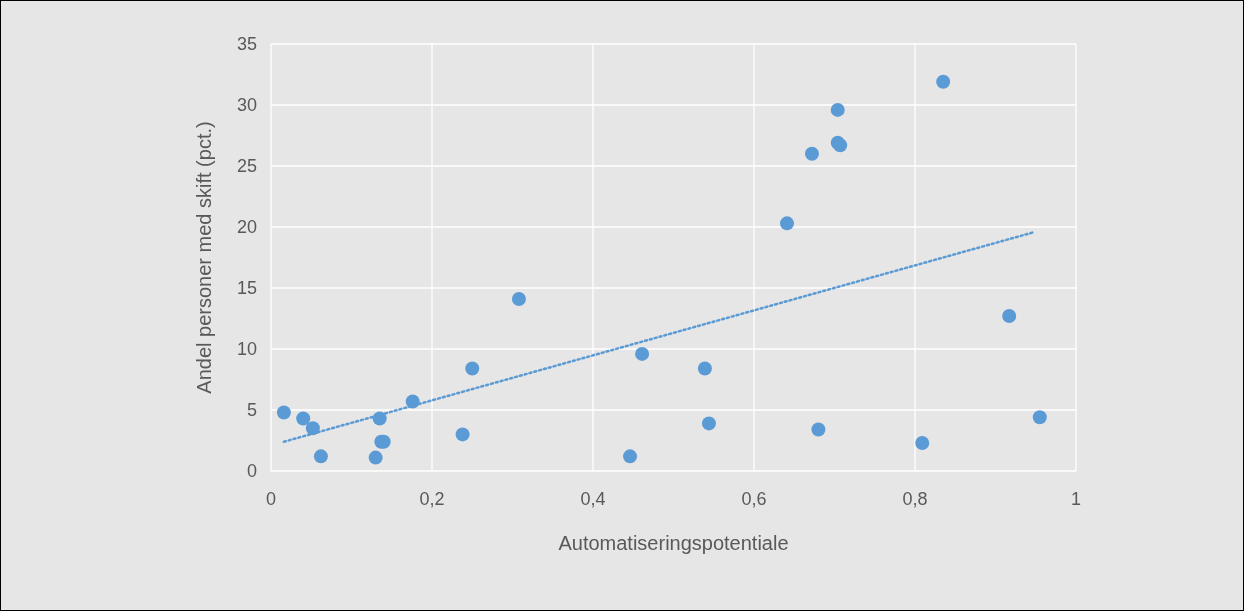 This screenshot has width=1244, height=611. What do you see at coordinates (754, 499) in the screenshot?
I see `x-tick-label: 0,6` at bounding box center [754, 499].